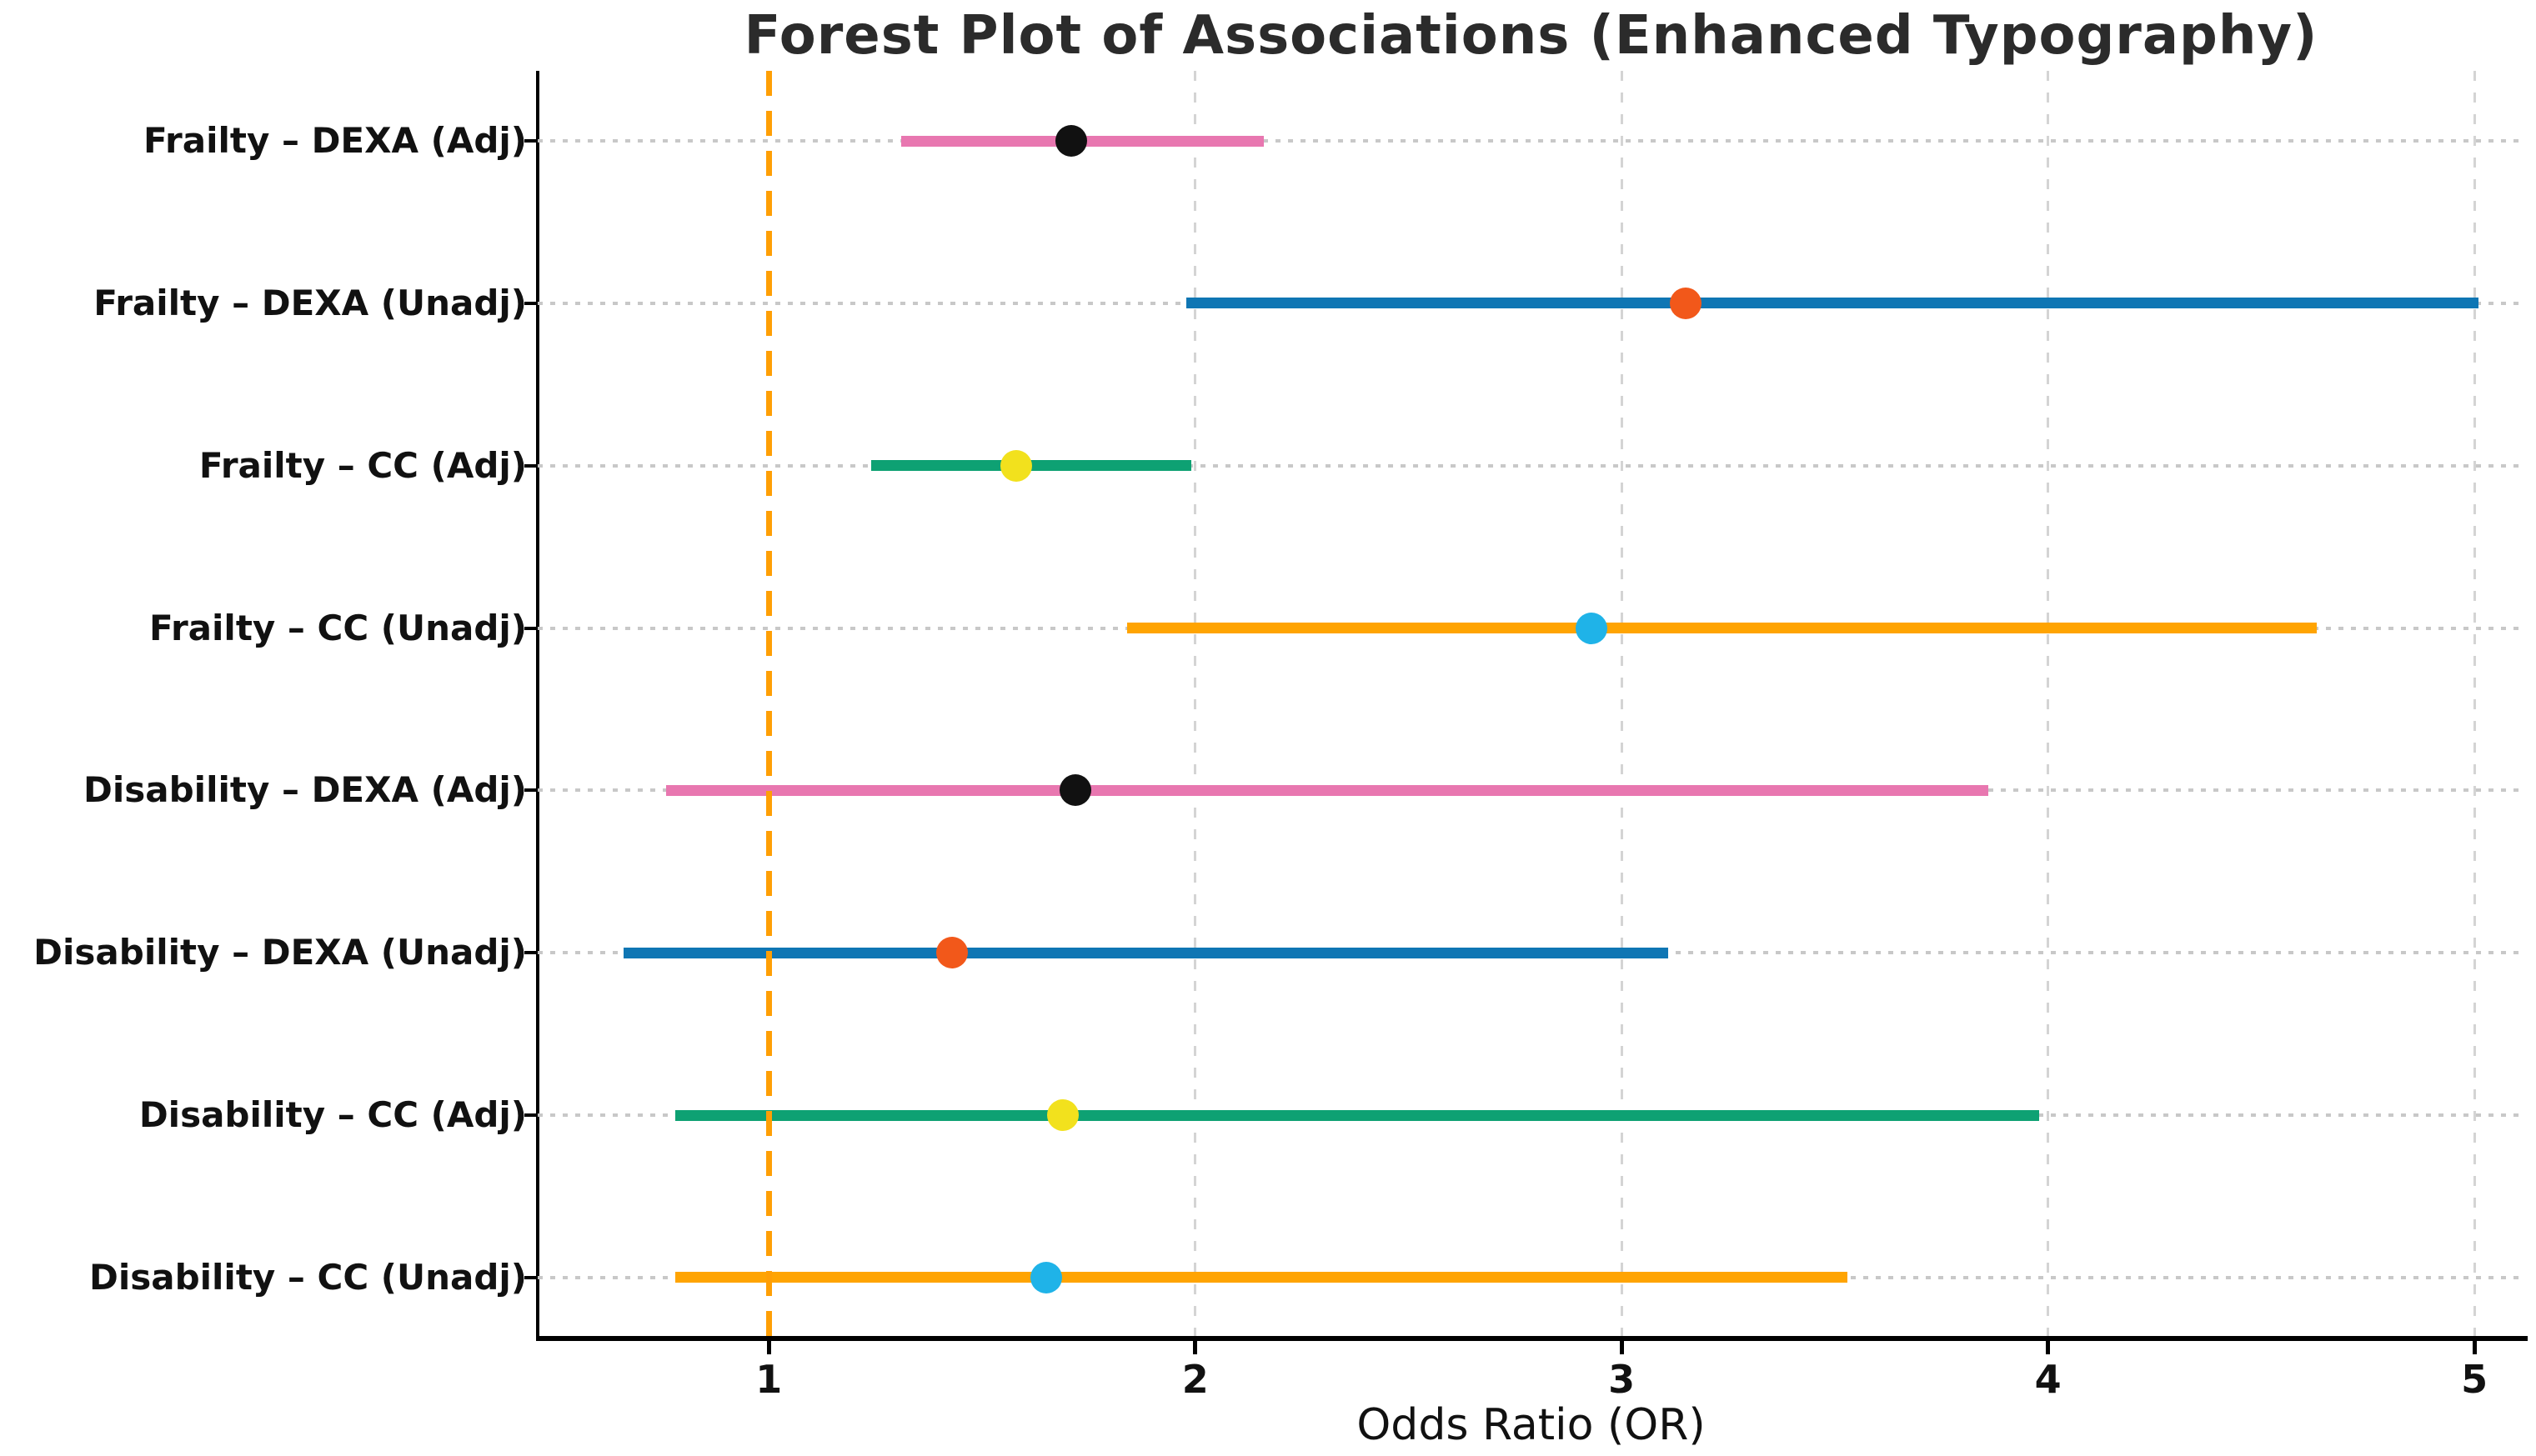 This screenshot has height=1456, width=2536. I want to click on x-axis-tick-label: 2, so click(1195, 1379).